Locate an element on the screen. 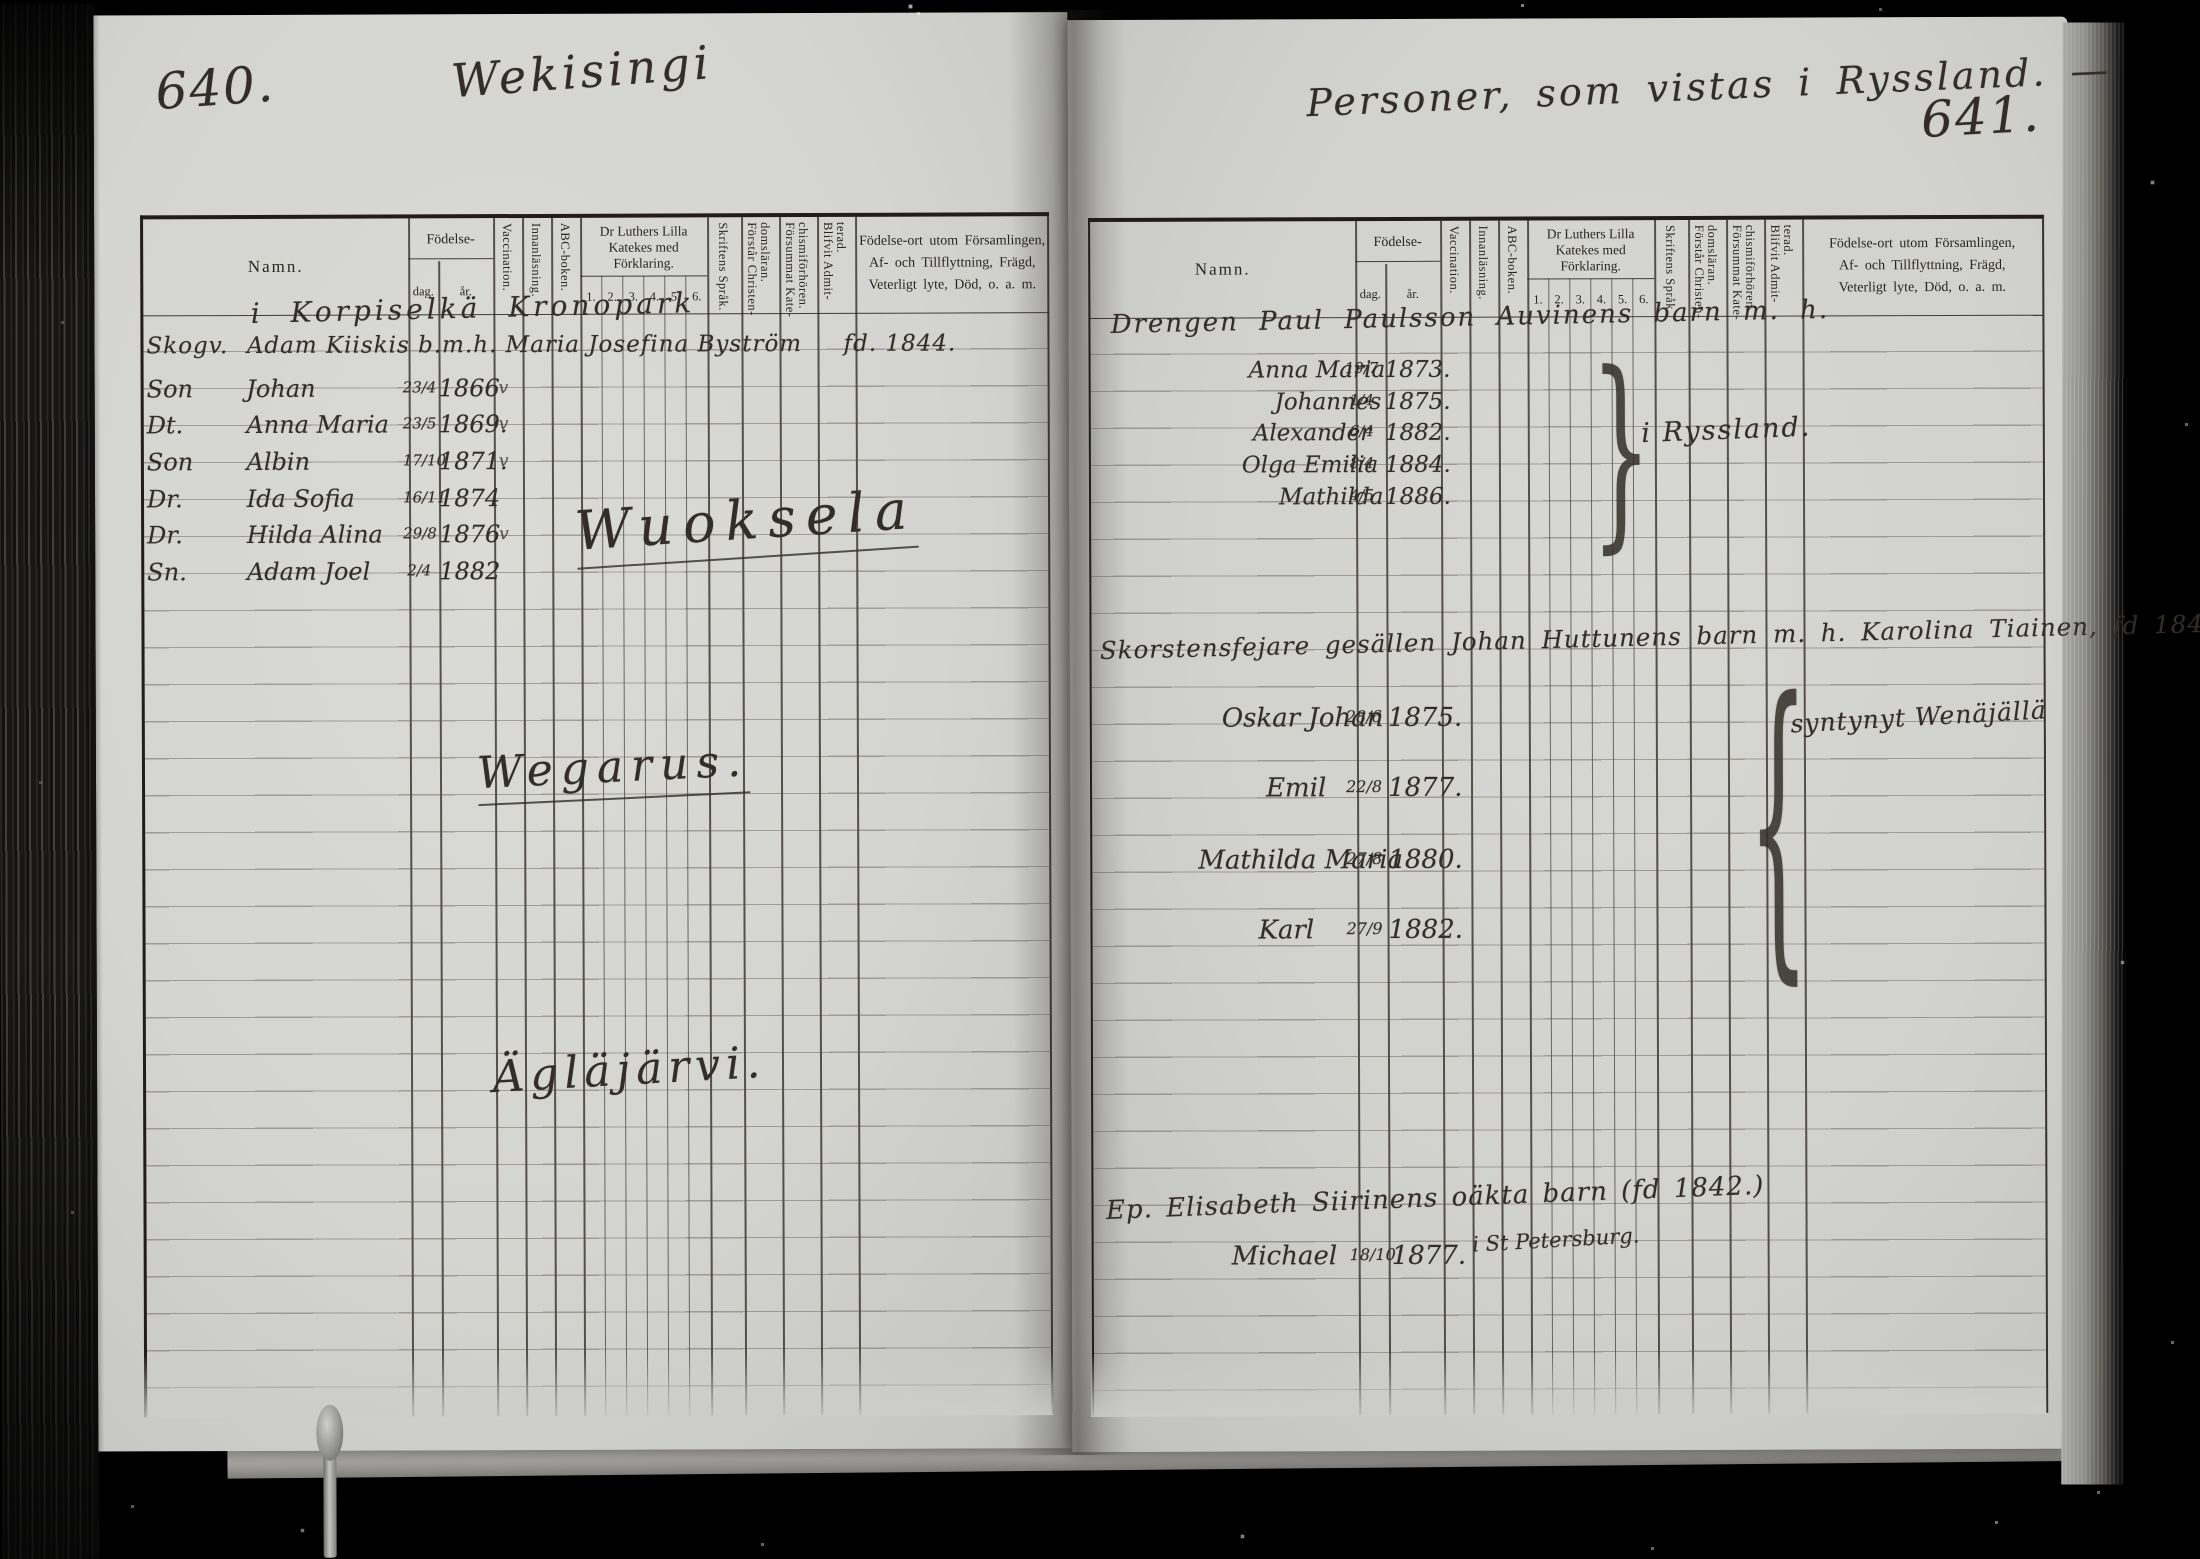  book-spine-edge is located at coordinates (49, 781).